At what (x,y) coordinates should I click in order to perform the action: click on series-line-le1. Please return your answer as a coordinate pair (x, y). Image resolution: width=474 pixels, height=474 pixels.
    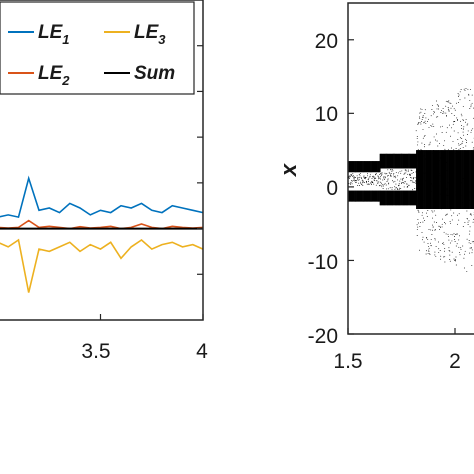
    Looking at the image, I should click on (102, 197).